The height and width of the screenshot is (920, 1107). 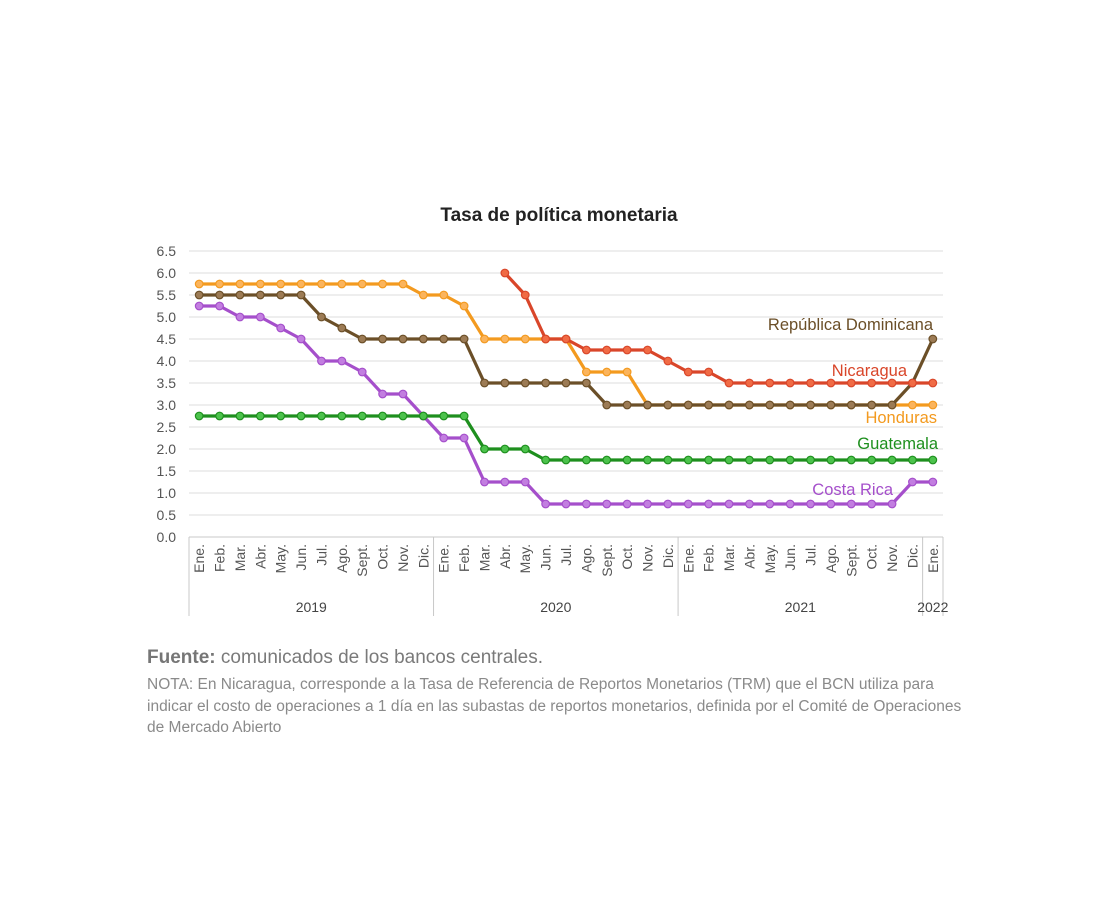 I want to click on year-label: 2021, so click(x=800, y=607).